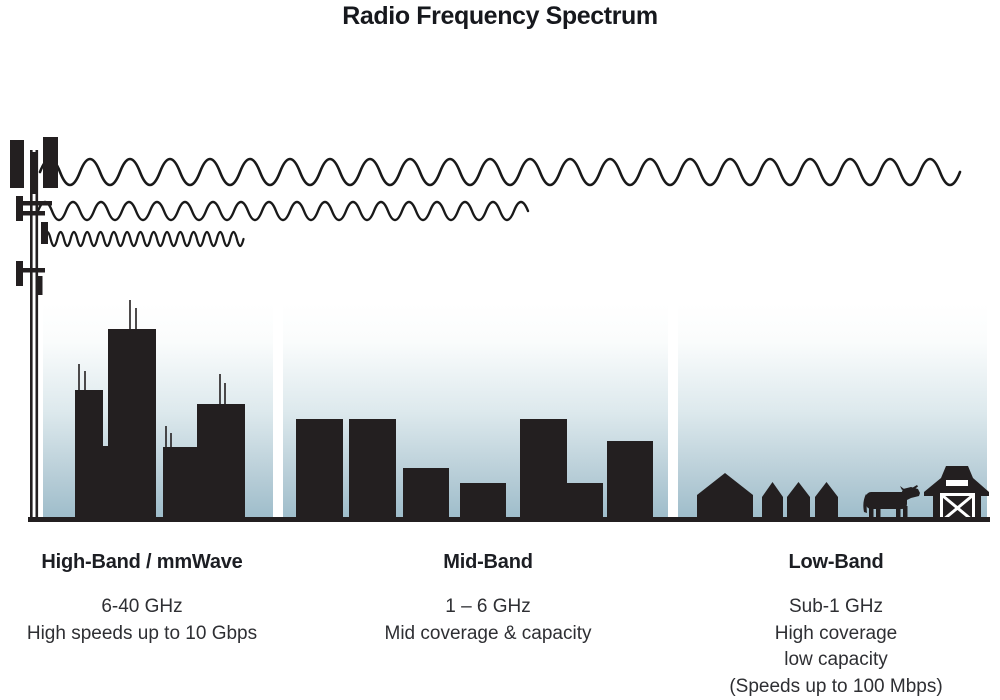  What do you see at coordinates (891, 502) in the screenshot?
I see `cow-icon` at bounding box center [891, 502].